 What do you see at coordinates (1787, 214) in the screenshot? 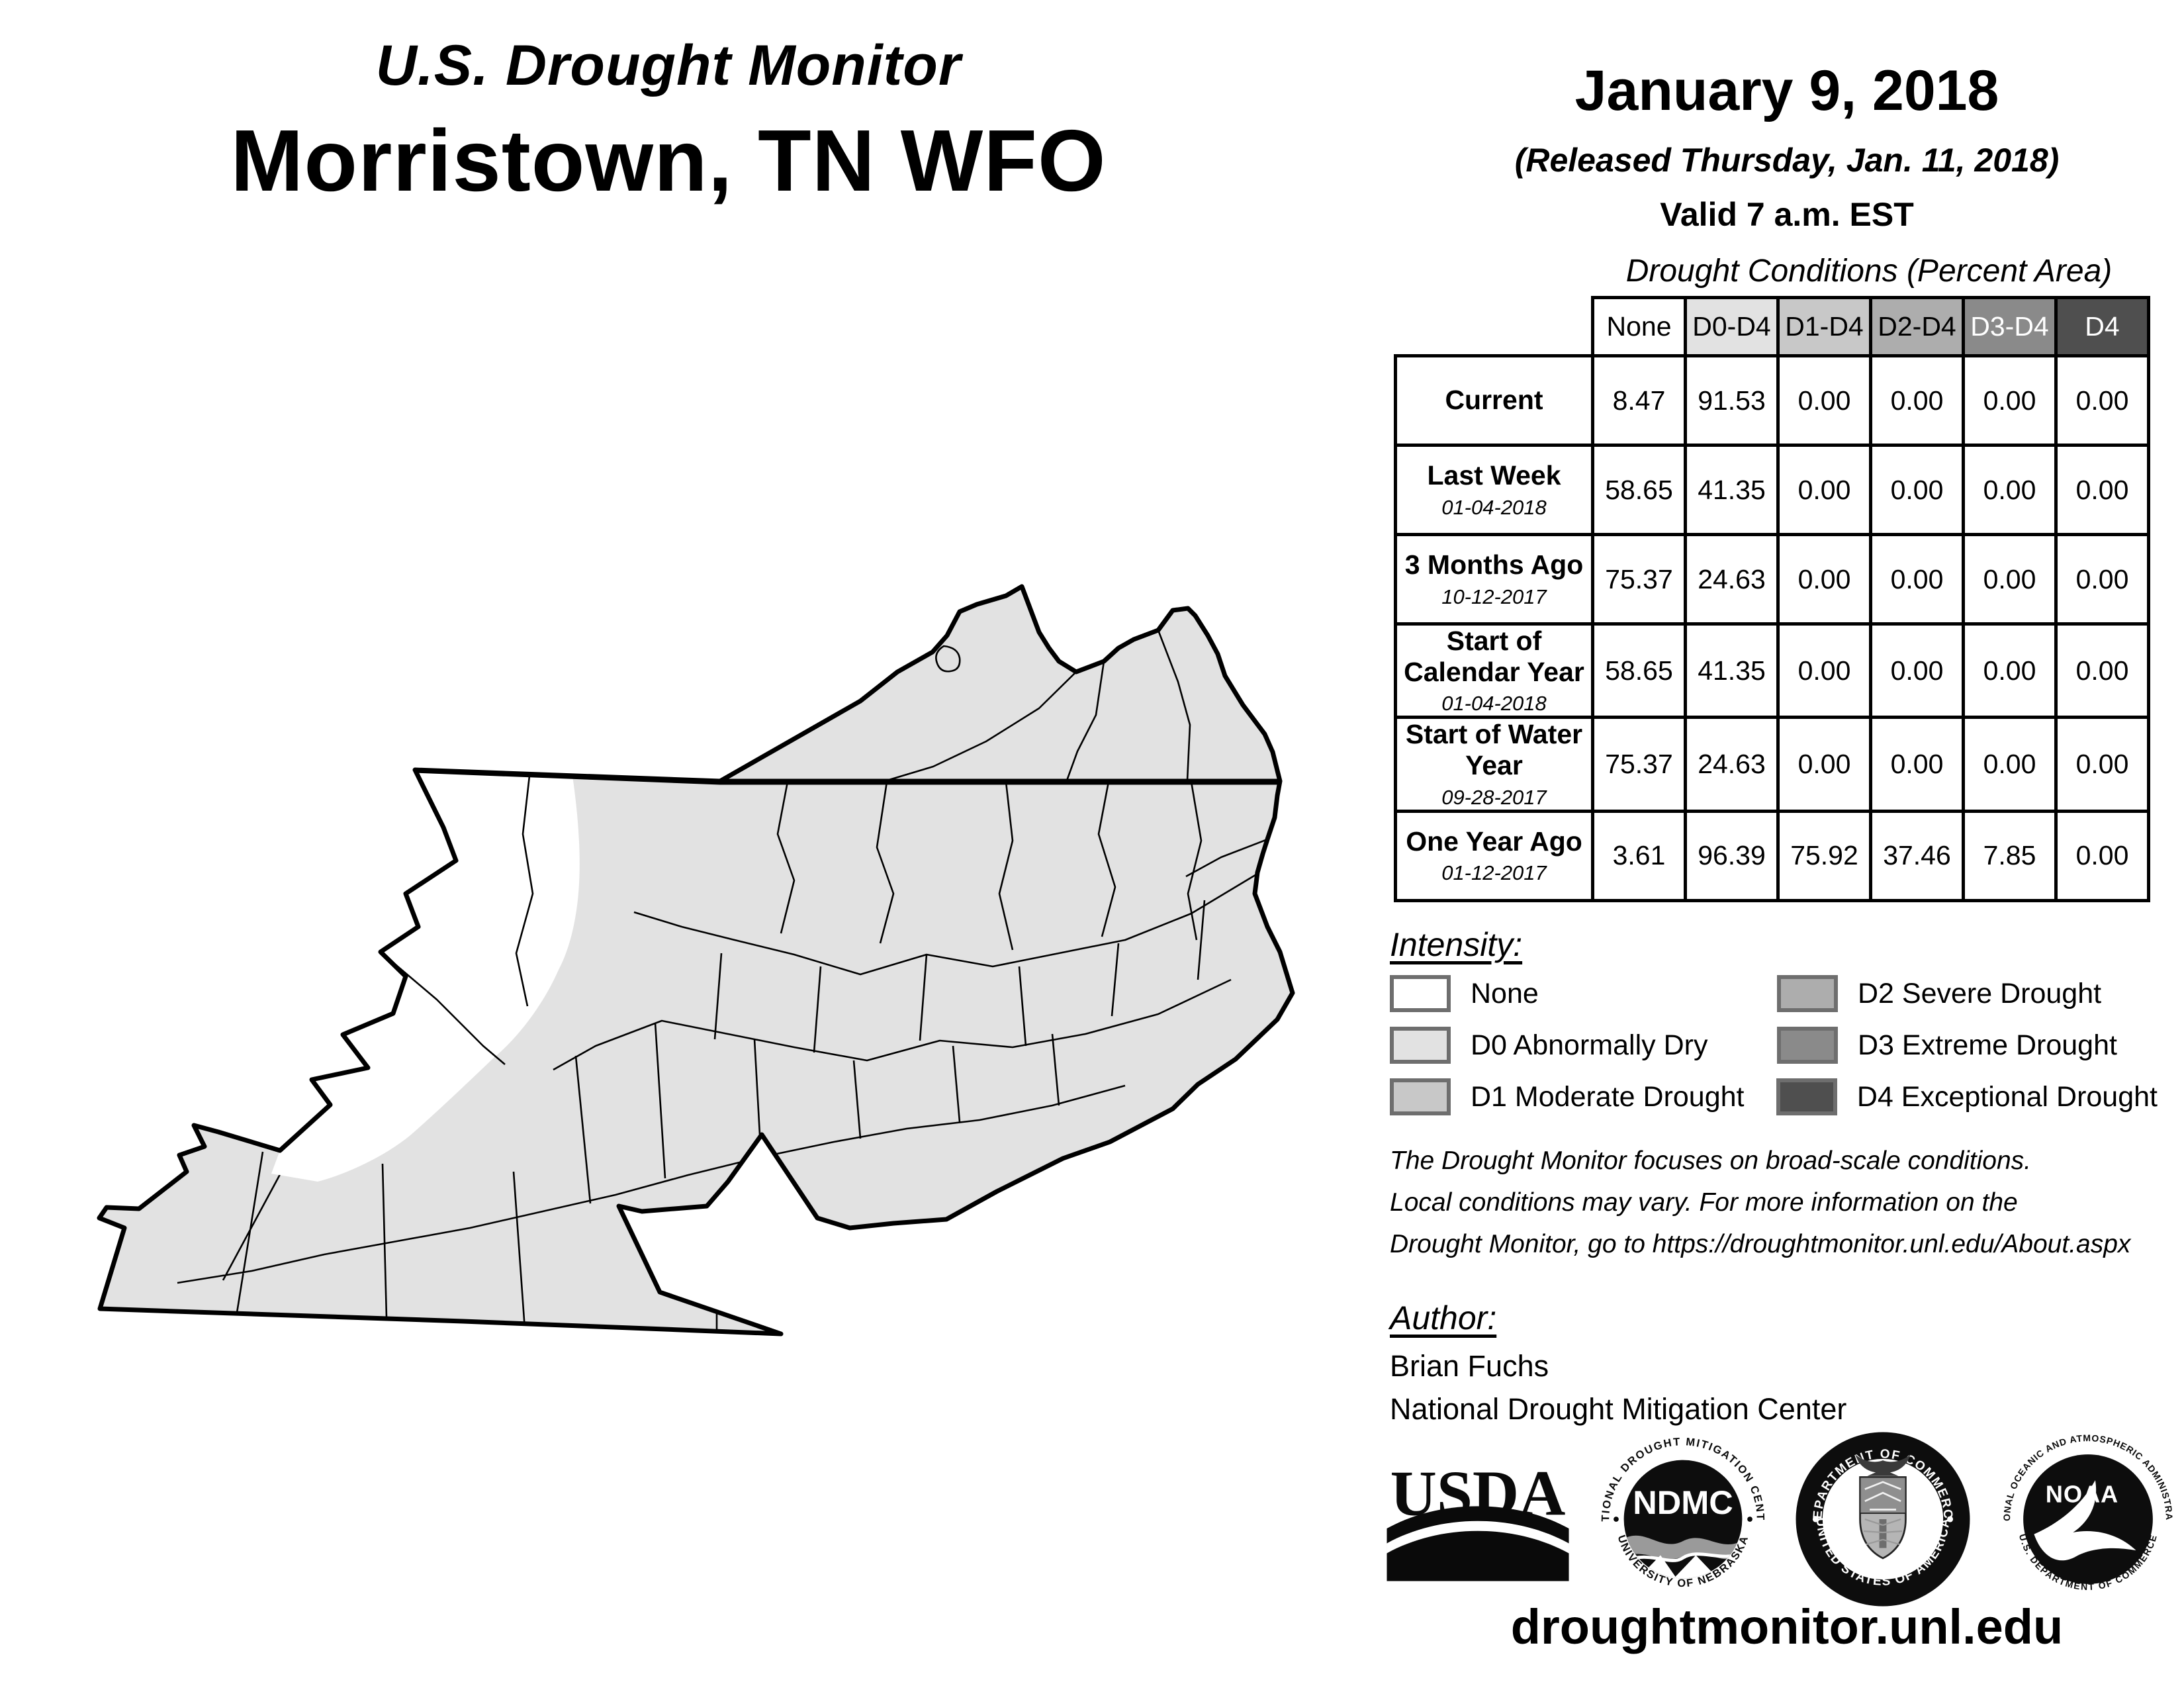
I see `valid-time: Valid 7 a.m. EST` at bounding box center [1787, 214].